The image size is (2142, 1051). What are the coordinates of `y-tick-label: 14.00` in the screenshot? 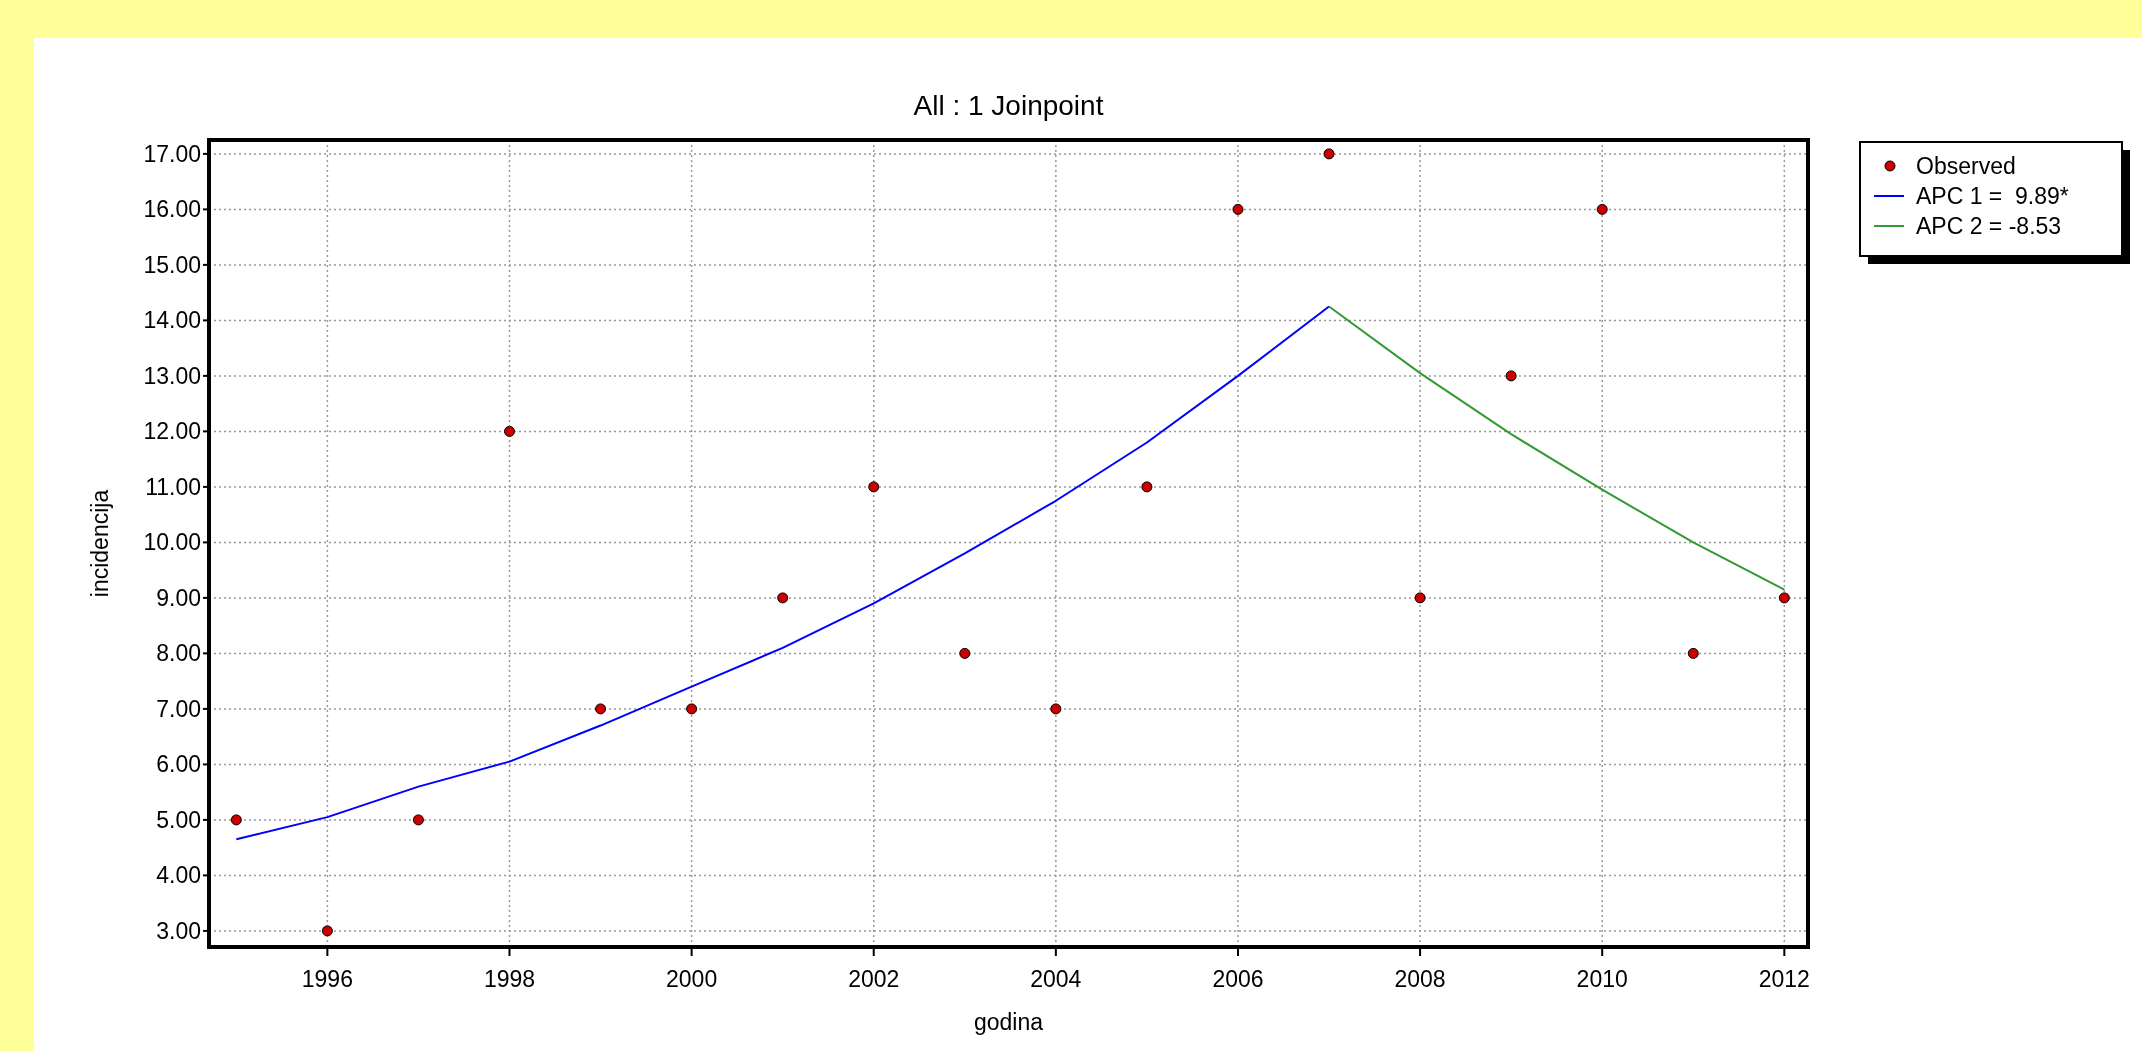 It's located at (172, 320).